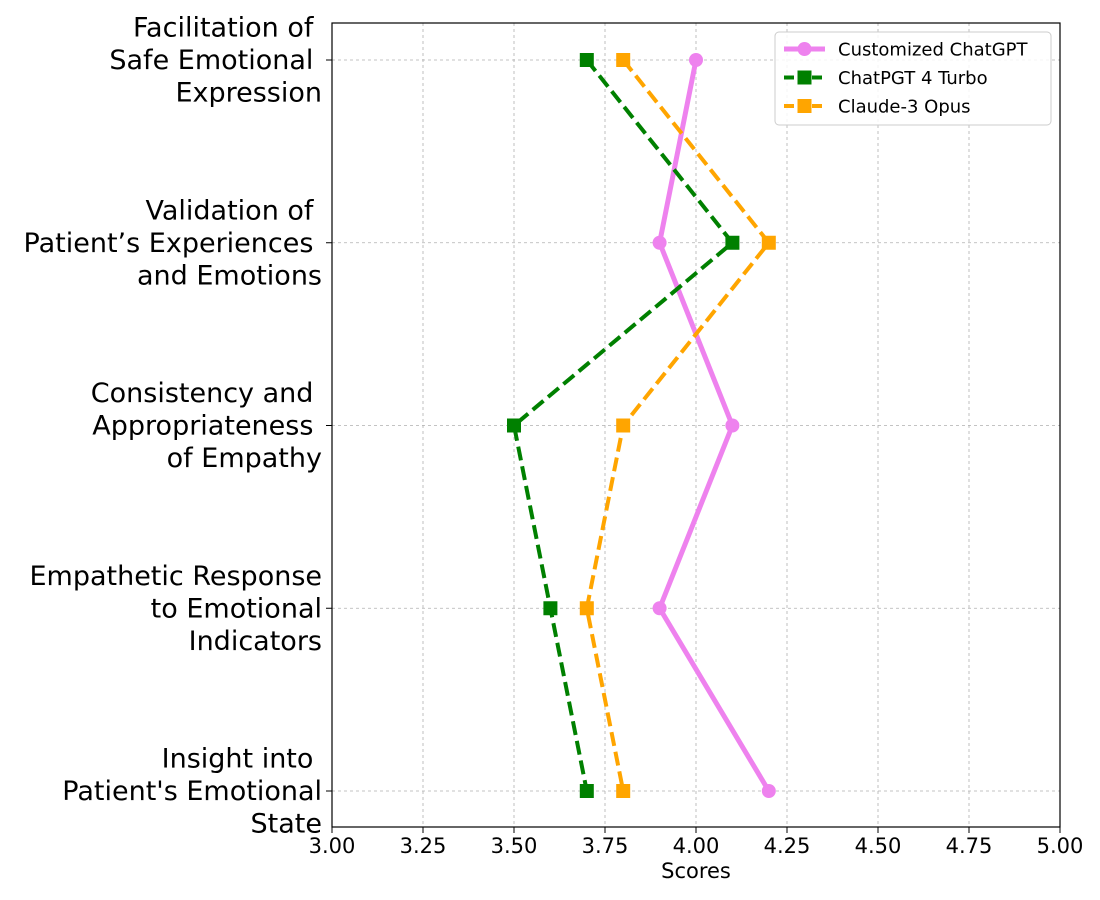 The image size is (1100, 900). I want to click on y-tick-label-line: Patient’s Experiences, so click(173, 243).